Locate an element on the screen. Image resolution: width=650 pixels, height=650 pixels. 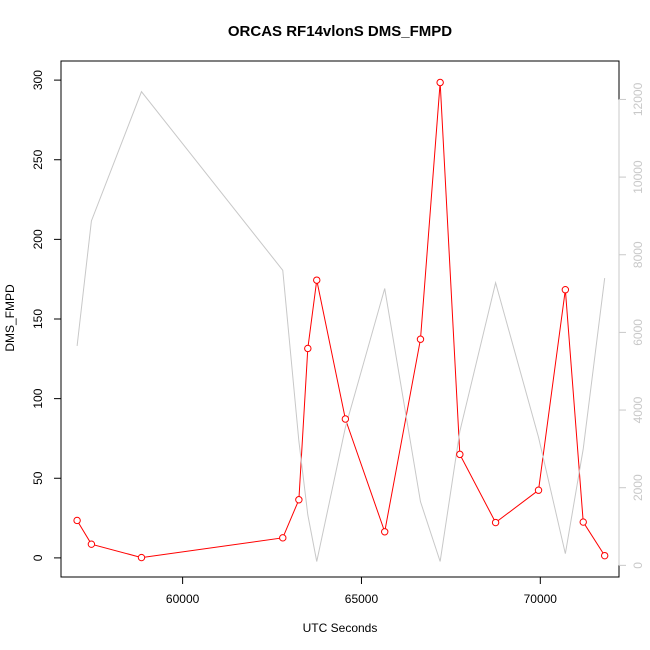
y-tick-label: 150 is located at coordinates (38, 319).